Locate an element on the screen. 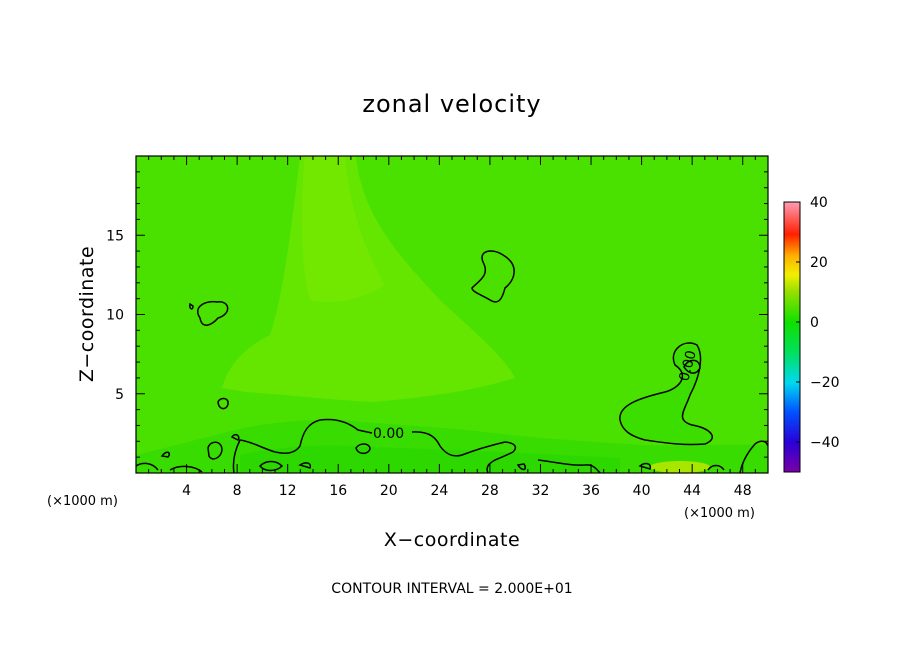  x-unit-label-left: (×1000 m) is located at coordinates (82, 501).